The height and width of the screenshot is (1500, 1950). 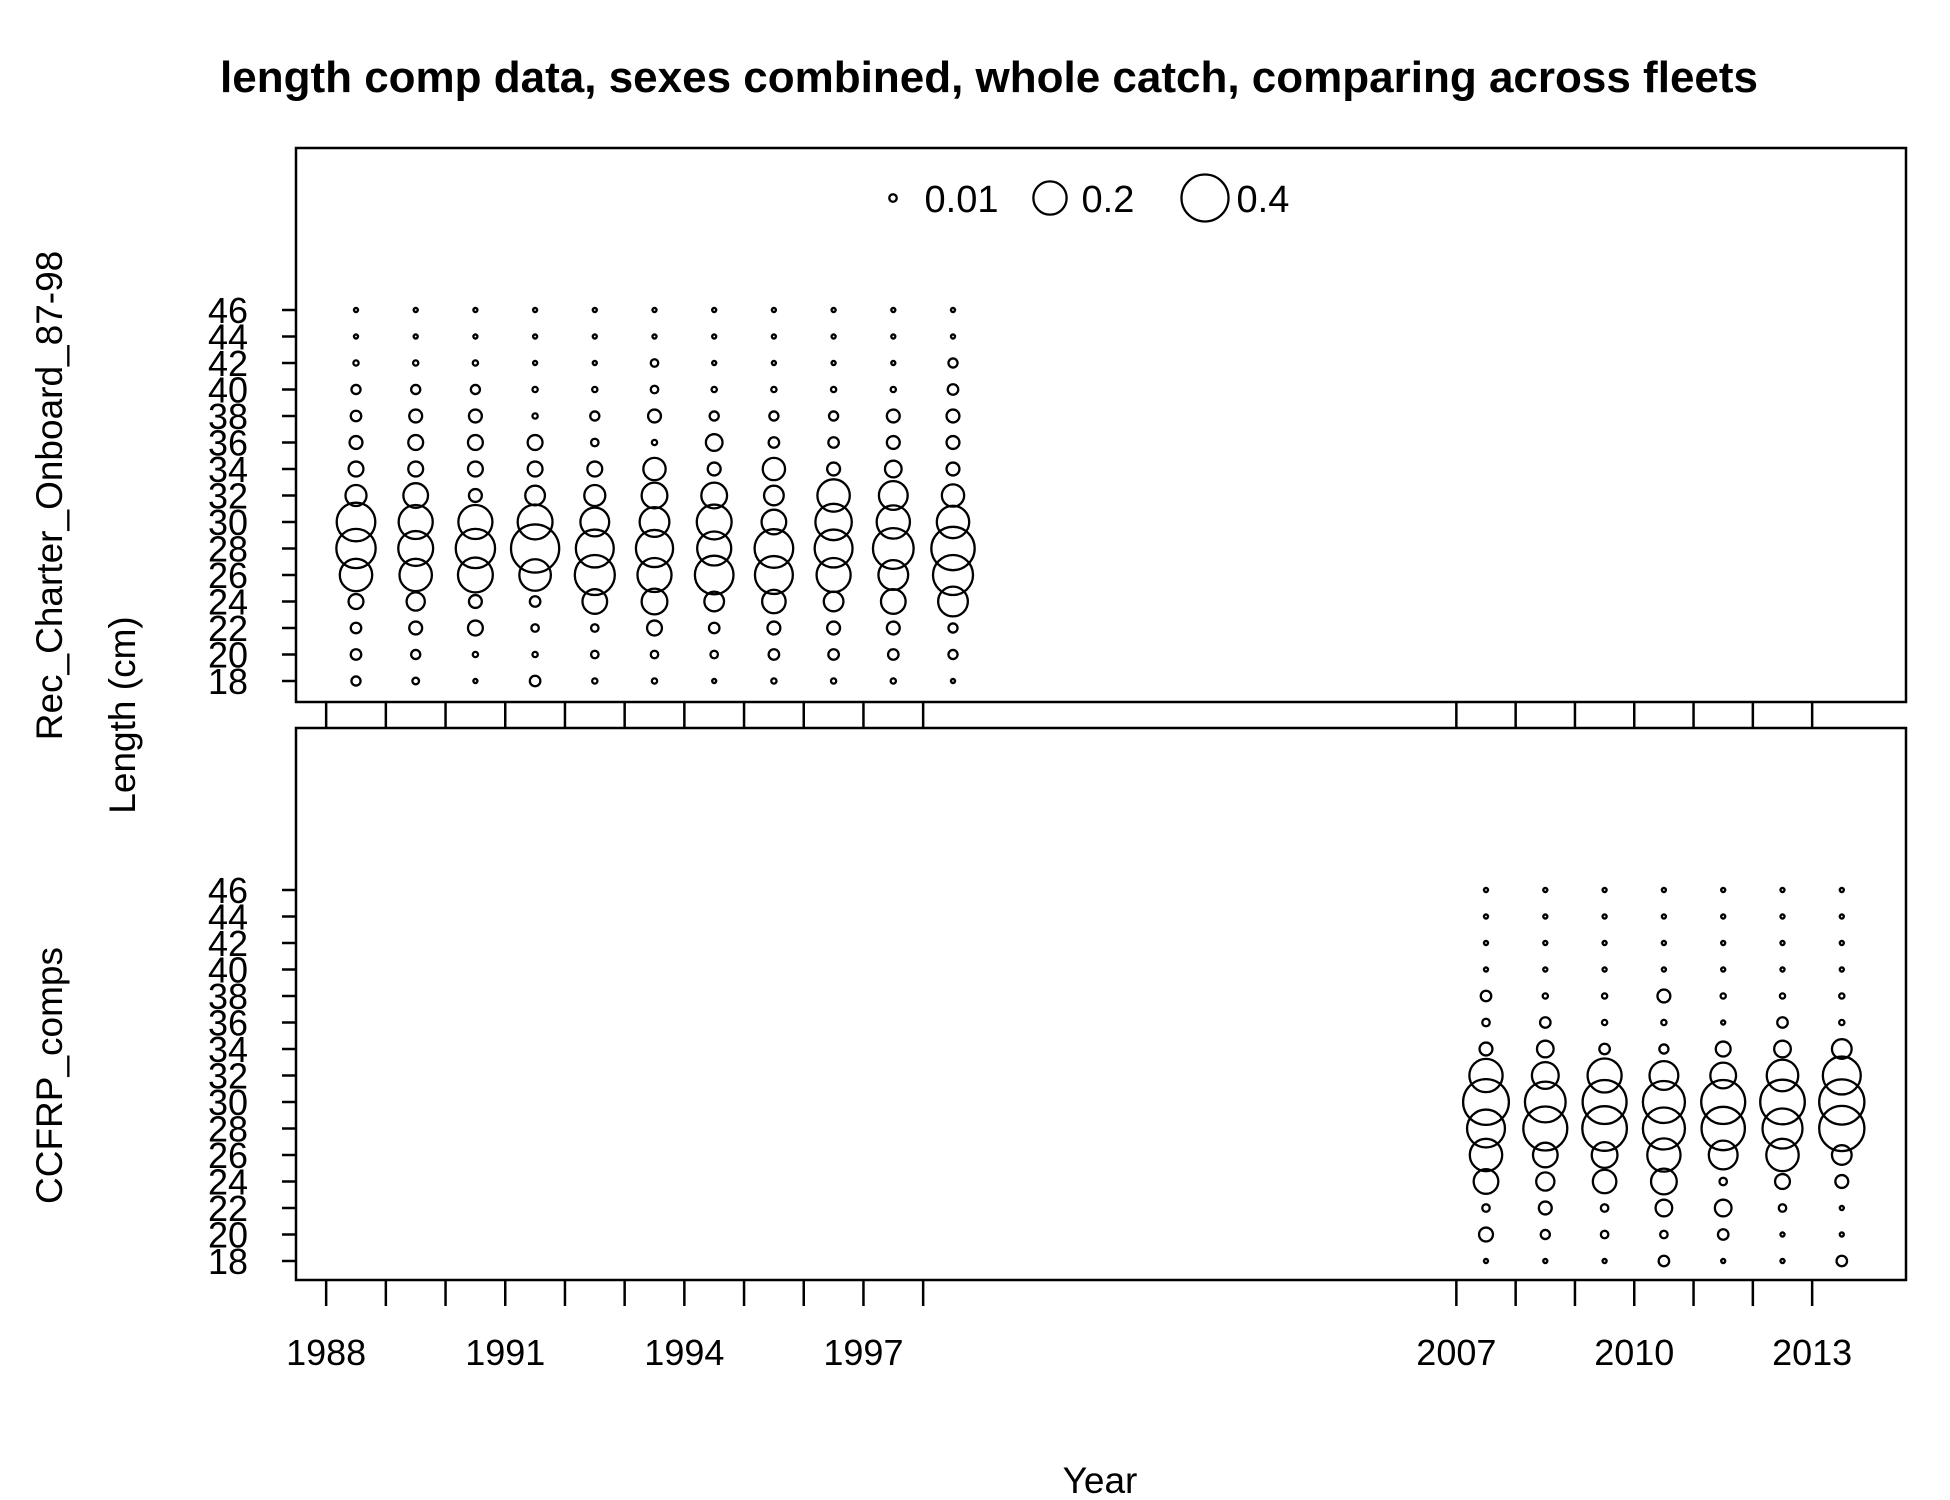 What do you see at coordinates (228, 1023) in the screenshot?
I see `y-tick-label: 36` at bounding box center [228, 1023].